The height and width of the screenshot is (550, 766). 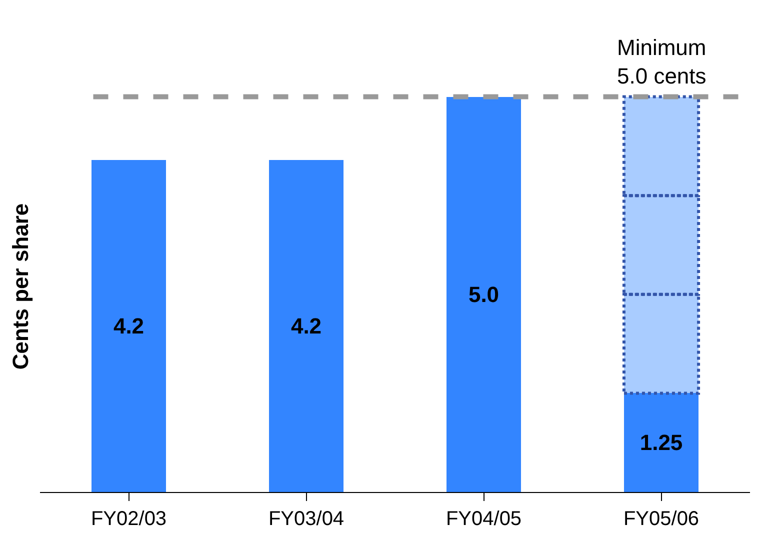 I want to click on ref-line-label: Minimum 5.0 cents, so click(x=661, y=62).